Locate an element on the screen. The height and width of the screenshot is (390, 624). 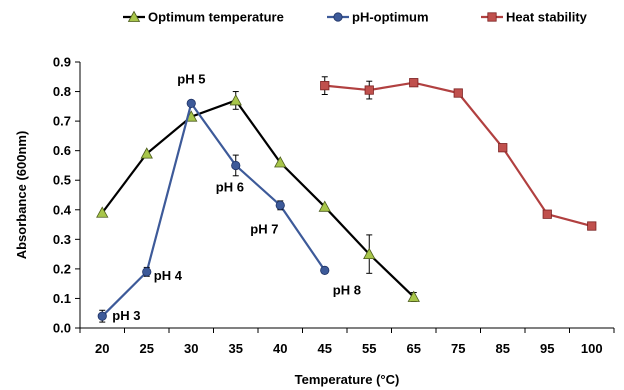
x-tick-label: 45 is located at coordinates (325, 348).